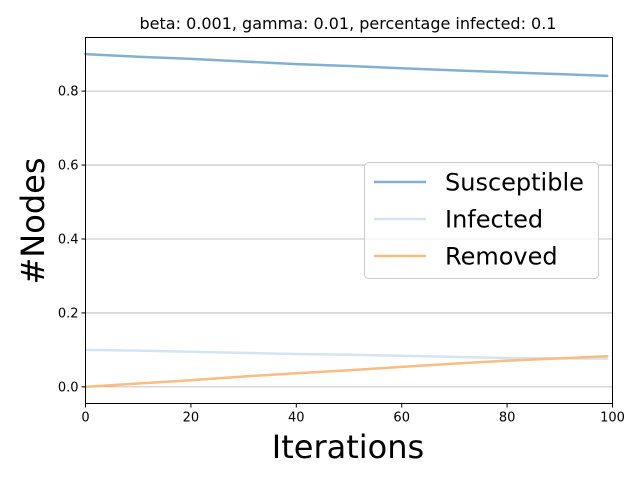 The width and height of the screenshot is (640, 480). Describe the element at coordinates (494, 220) in the screenshot. I see `legend-label: Infected` at that location.